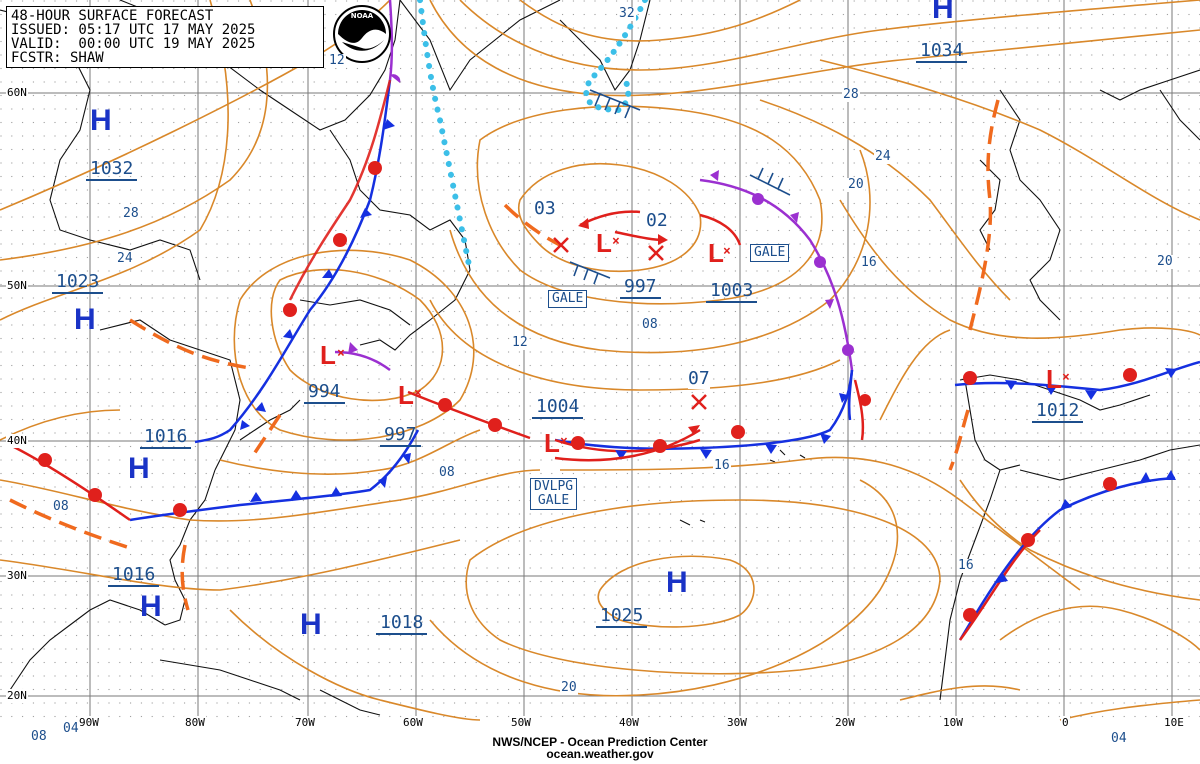 The width and height of the screenshot is (1200, 764). What do you see at coordinates (699, 378) in the screenshot?
I see `forecast-position-label: 07` at bounding box center [699, 378].